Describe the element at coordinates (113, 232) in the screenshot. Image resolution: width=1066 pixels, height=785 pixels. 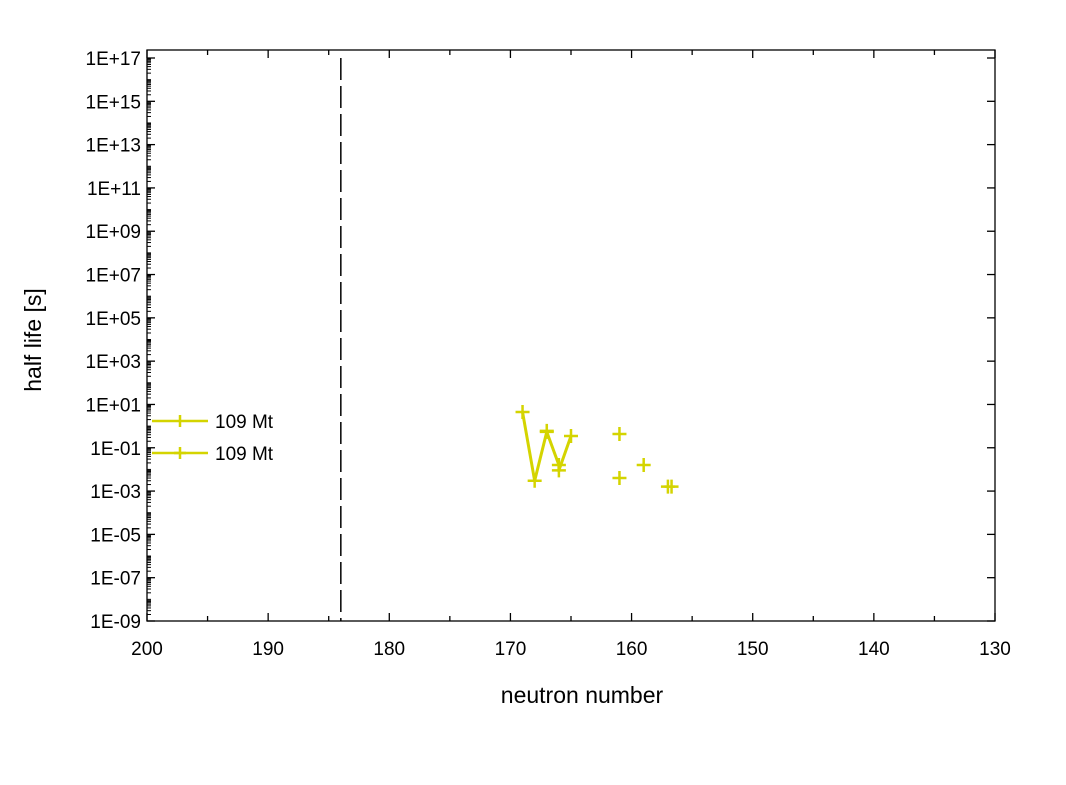
I see `y-tick-label: 1E+09` at that location.